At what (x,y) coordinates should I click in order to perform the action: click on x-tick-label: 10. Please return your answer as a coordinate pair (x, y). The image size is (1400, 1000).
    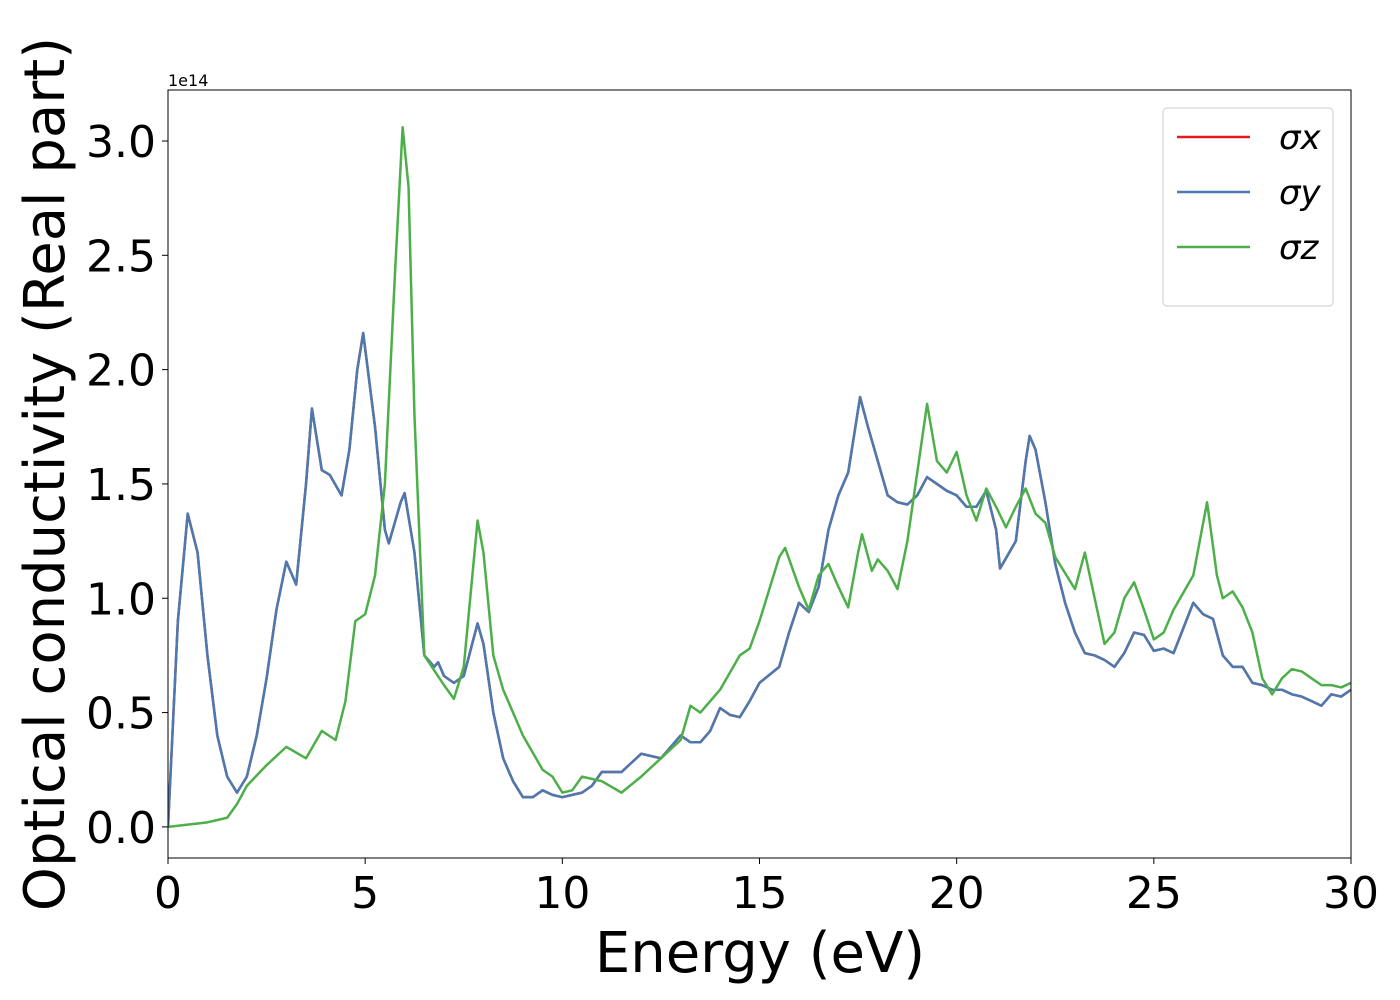
    Looking at the image, I should click on (562, 893).